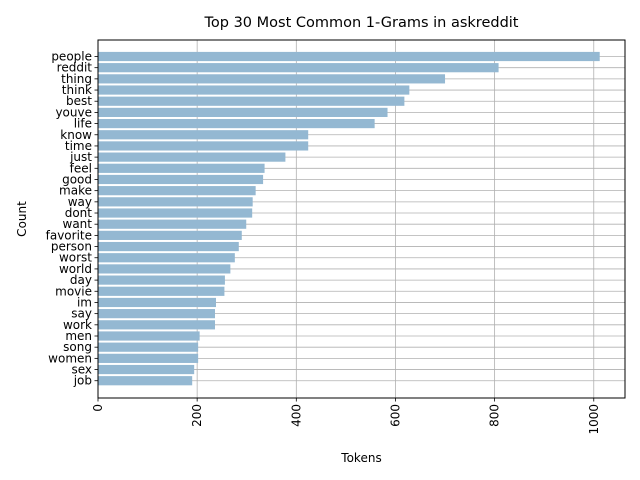 The image size is (640, 480). I want to click on bar-feel, so click(181, 168).